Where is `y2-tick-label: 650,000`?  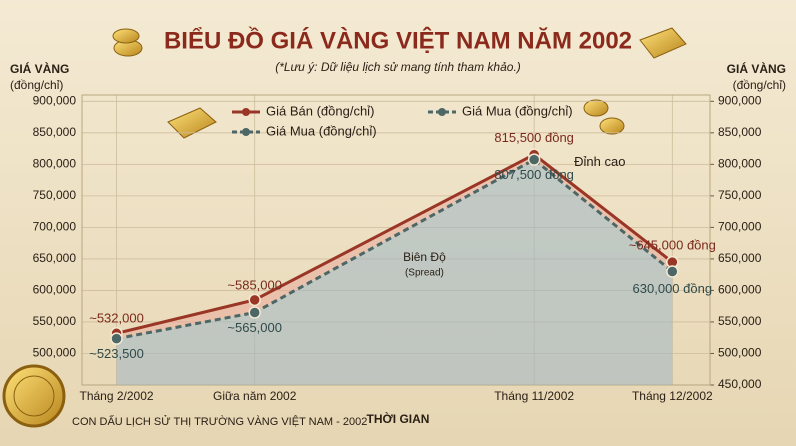 y2-tick-label: 650,000 is located at coordinates (740, 258).